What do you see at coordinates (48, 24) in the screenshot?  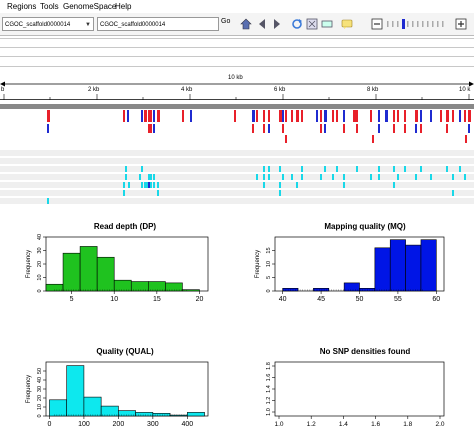 I see `genome-dropdown: CGOC_scaffold0000014 ▼` at bounding box center [48, 24].